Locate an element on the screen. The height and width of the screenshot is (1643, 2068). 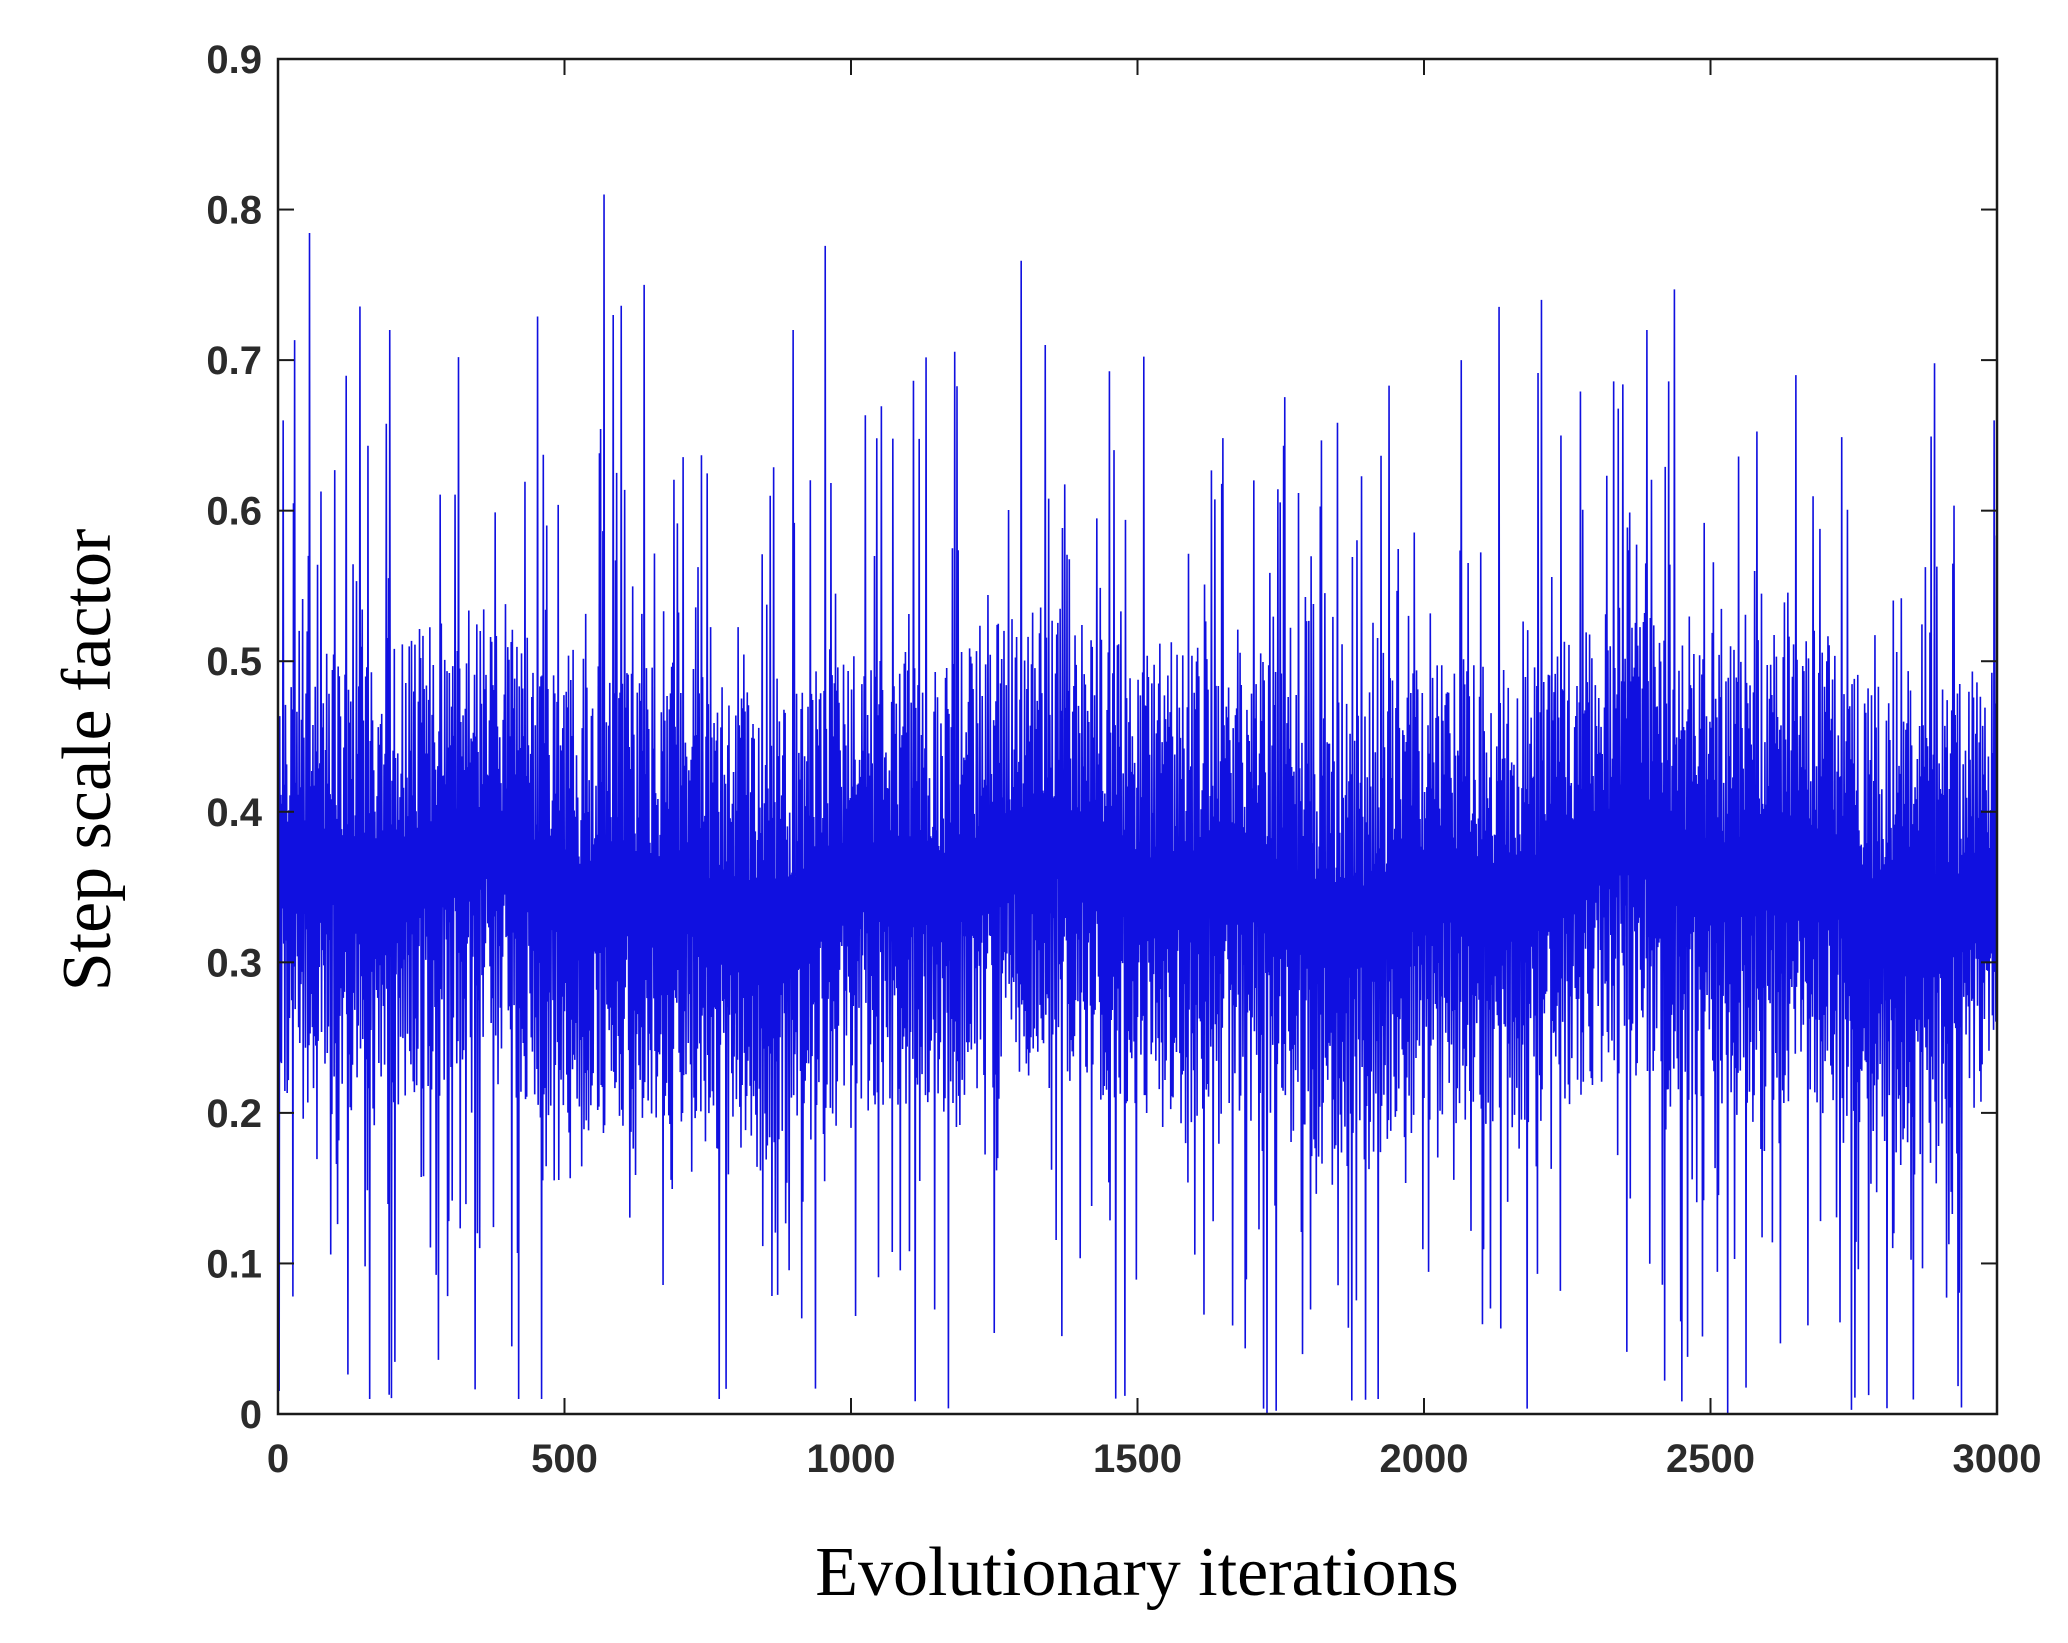
y-tick-label: 0.7 is located at coordinates (234, 361).